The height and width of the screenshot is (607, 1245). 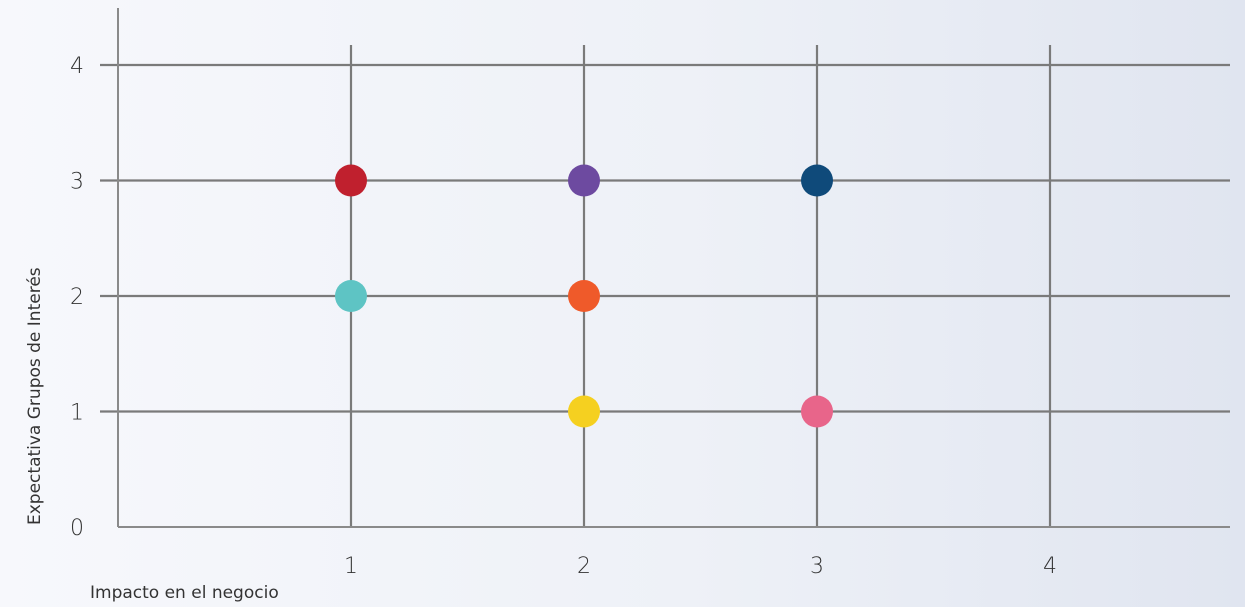 What do you see at coordinates (77, 528) in the screenshot?
I see `y-tick-label-0: 0` at bounding box center [77, 528].